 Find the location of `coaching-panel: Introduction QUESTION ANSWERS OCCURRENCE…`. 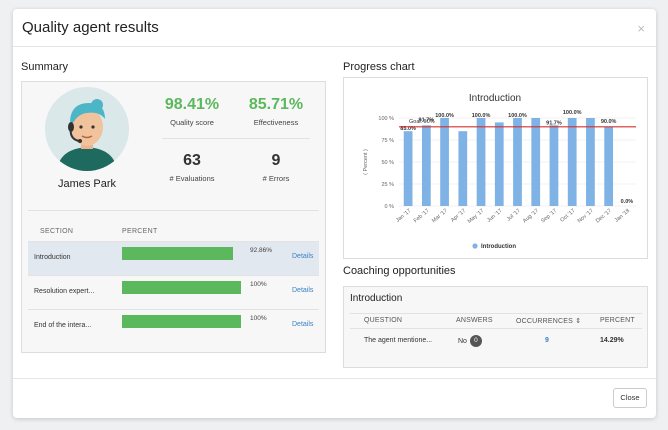

coaching-panel: Introduction QUESTION ANSWERS OCCURRENCE… is located at coordinates (495, 327).